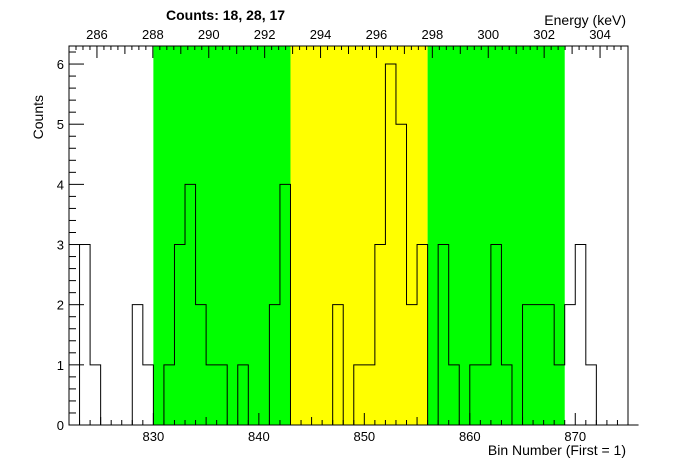  Describe the element at coordinates (575, 436) in the screenshot. I see `x-tick-label: 870` at that location.